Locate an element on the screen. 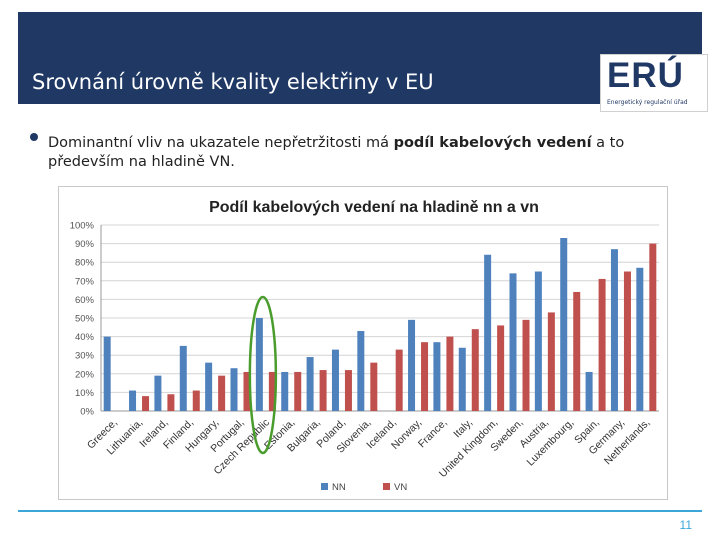 The height and width of the screenshot is (540, 720). bullet-icon is located at coordinates (34, 137).